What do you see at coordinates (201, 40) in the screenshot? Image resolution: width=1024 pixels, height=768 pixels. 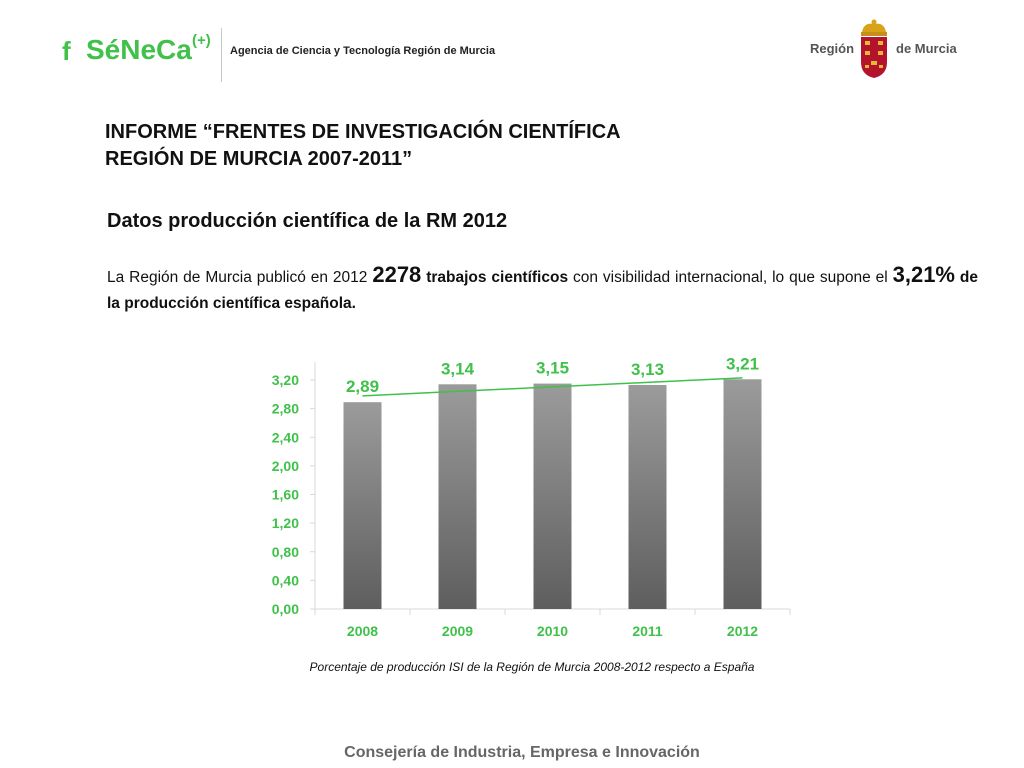 I see `seneca-logo-plus: (+)` at bounding box center [201, 40].